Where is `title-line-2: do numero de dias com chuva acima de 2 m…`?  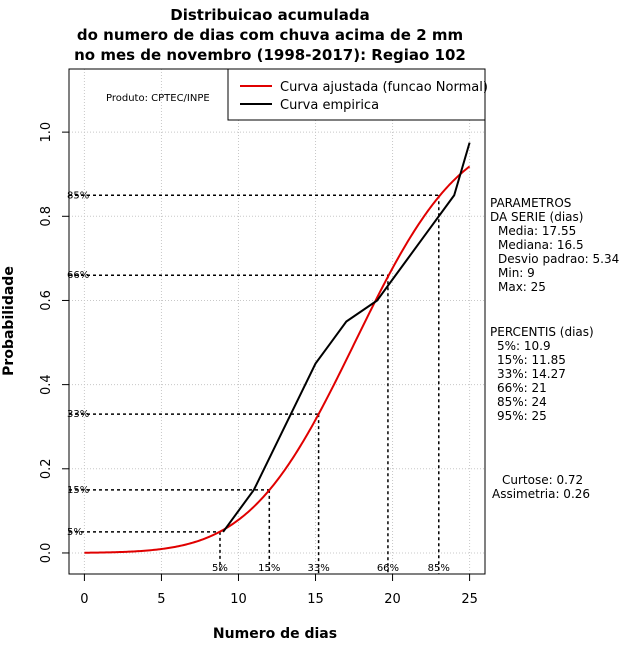 title-line-2: do numero de dias com chuva acima de 2 m… is located at coordinates (270, 35).